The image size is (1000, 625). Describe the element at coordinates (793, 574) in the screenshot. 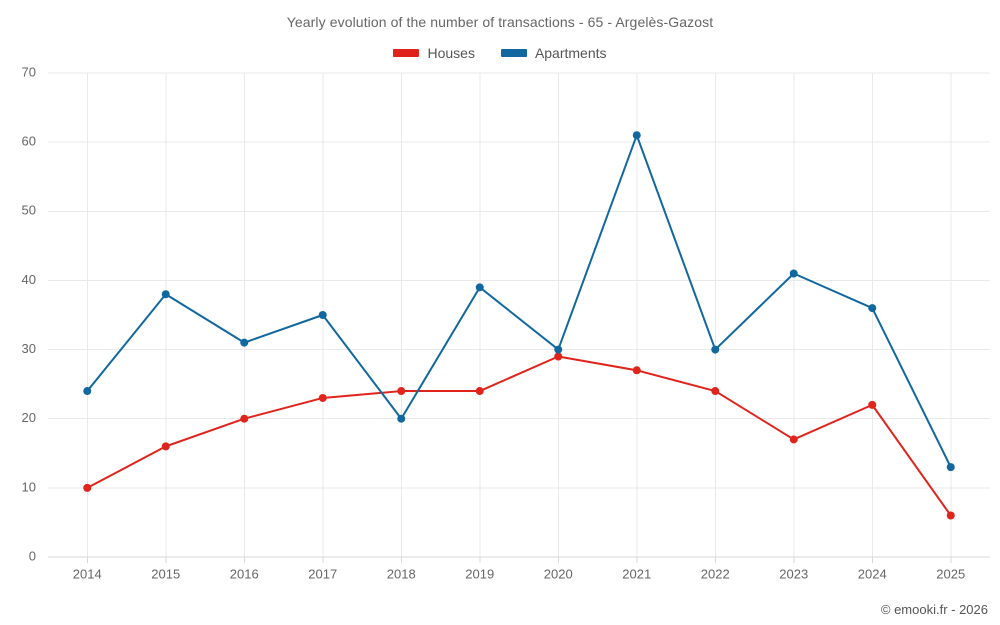

I see `x-axis-tick-label: 2023` at that location.